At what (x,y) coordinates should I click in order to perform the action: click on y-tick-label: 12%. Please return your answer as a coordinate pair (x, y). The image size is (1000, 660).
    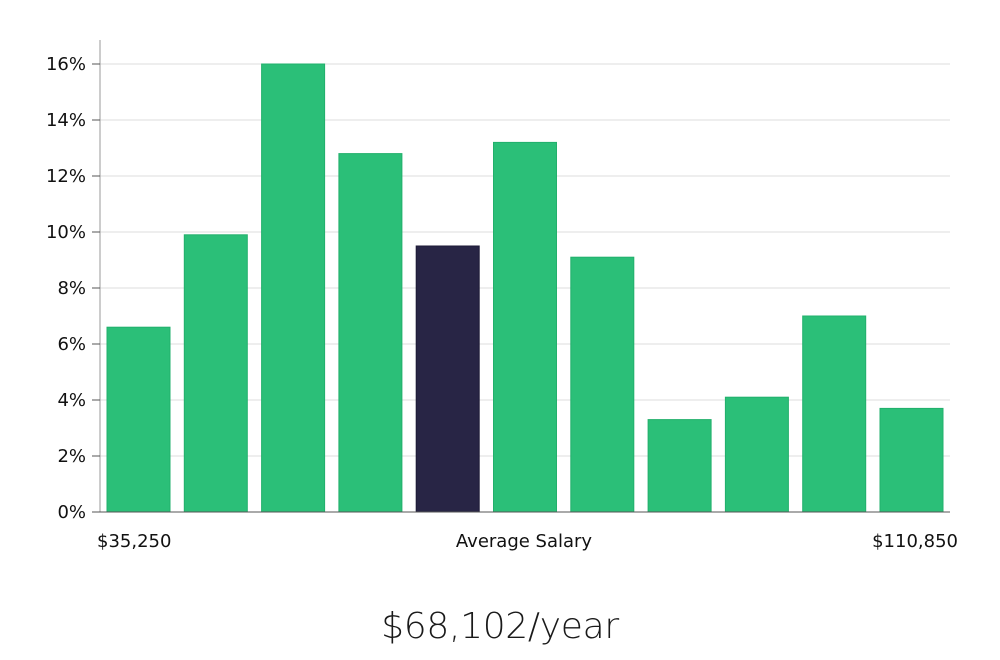
    Looking at the image, I should click on (66, 176).